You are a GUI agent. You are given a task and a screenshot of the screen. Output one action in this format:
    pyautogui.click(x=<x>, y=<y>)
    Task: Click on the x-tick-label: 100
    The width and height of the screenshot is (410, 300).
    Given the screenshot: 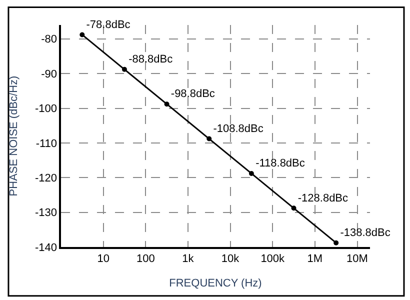 What is the action you would take?
    pyautogui.click(x=145, y=258)
    